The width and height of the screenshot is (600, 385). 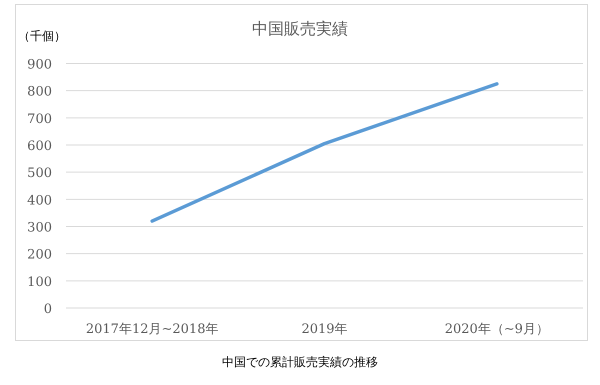 I want to click on y-tick-label: 900, so click(x=39, y=65).